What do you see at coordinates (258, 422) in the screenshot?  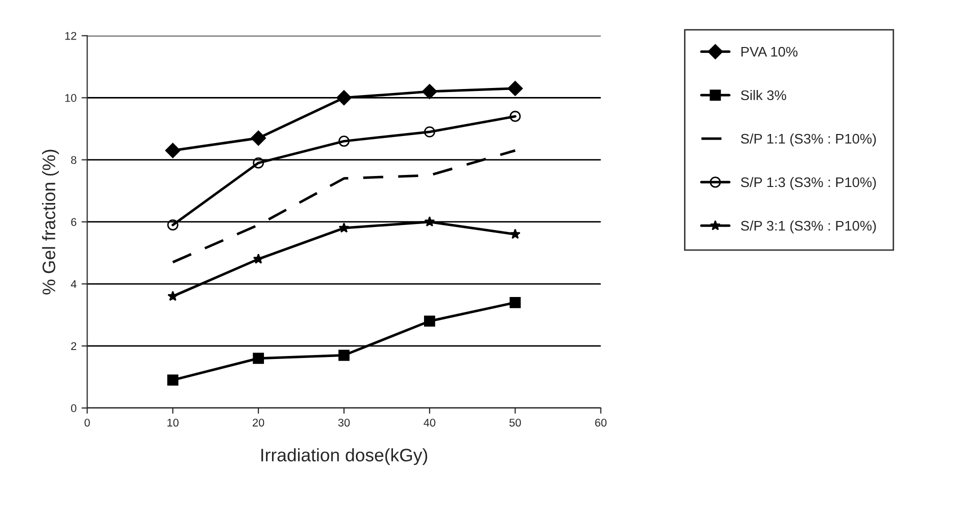 I see `x-tick-label: 20` at bounding box center [258, 422].